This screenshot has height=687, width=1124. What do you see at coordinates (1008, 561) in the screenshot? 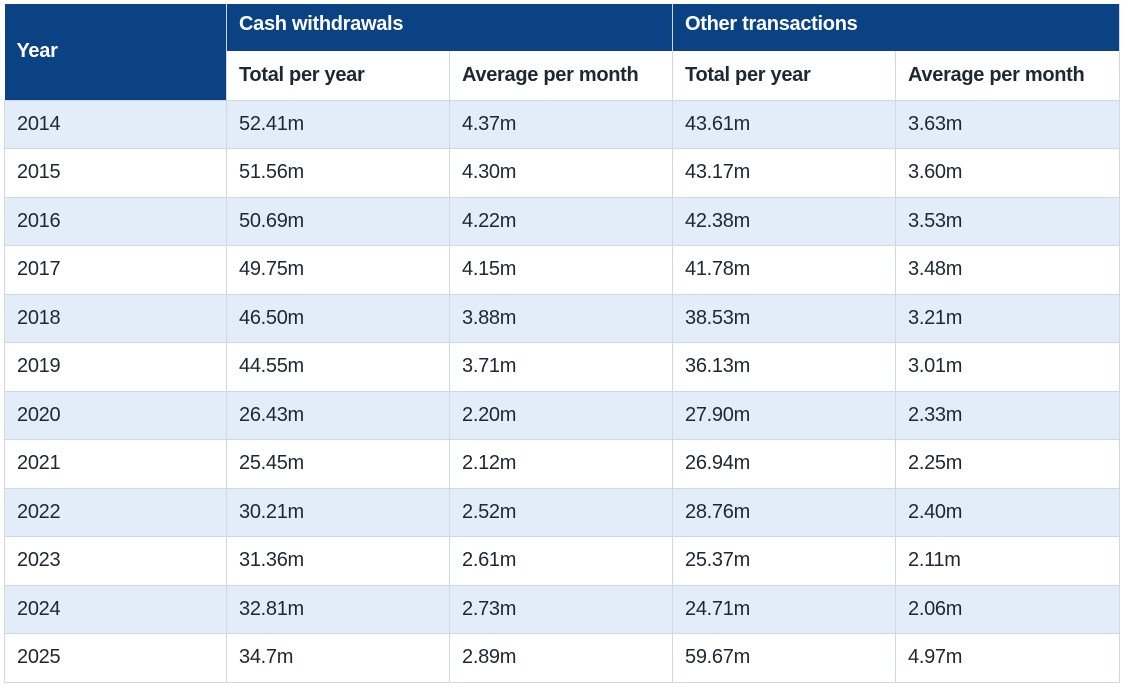
I see `other-average-cell: 2.11m` at bounding box center [1008, 561].